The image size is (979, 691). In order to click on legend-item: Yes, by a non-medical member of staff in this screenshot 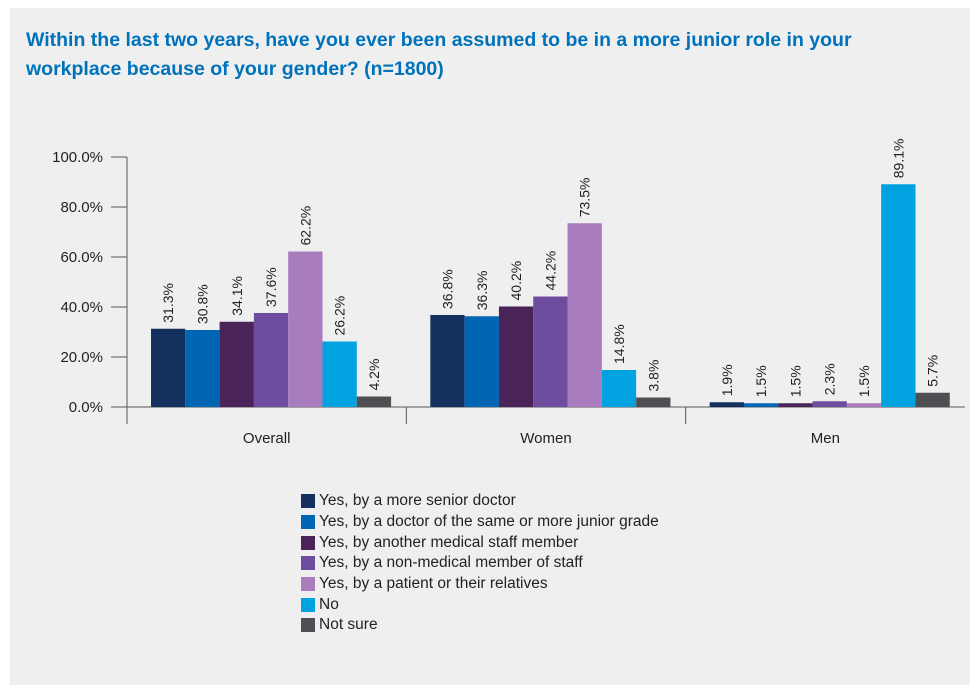, I will do `click(480, 563)`.